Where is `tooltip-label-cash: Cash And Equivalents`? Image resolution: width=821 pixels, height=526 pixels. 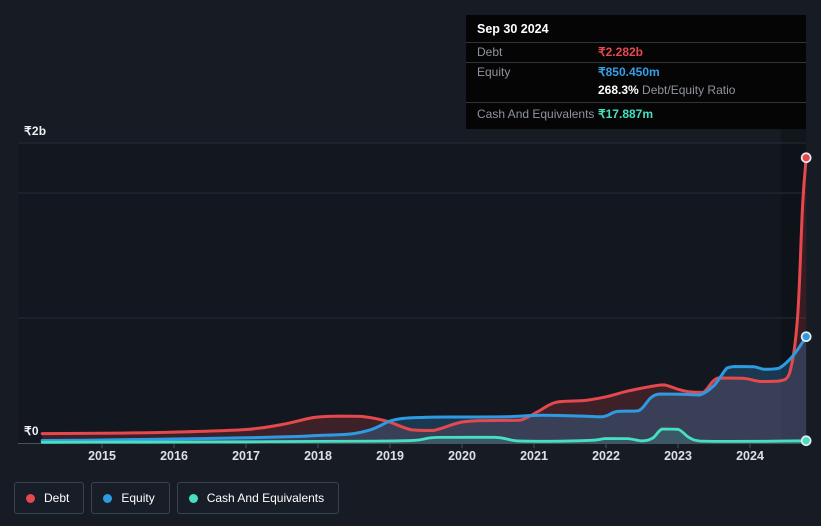 tooltip-label-cash: Cash And Equivalents is located at coordinates (536, 114).